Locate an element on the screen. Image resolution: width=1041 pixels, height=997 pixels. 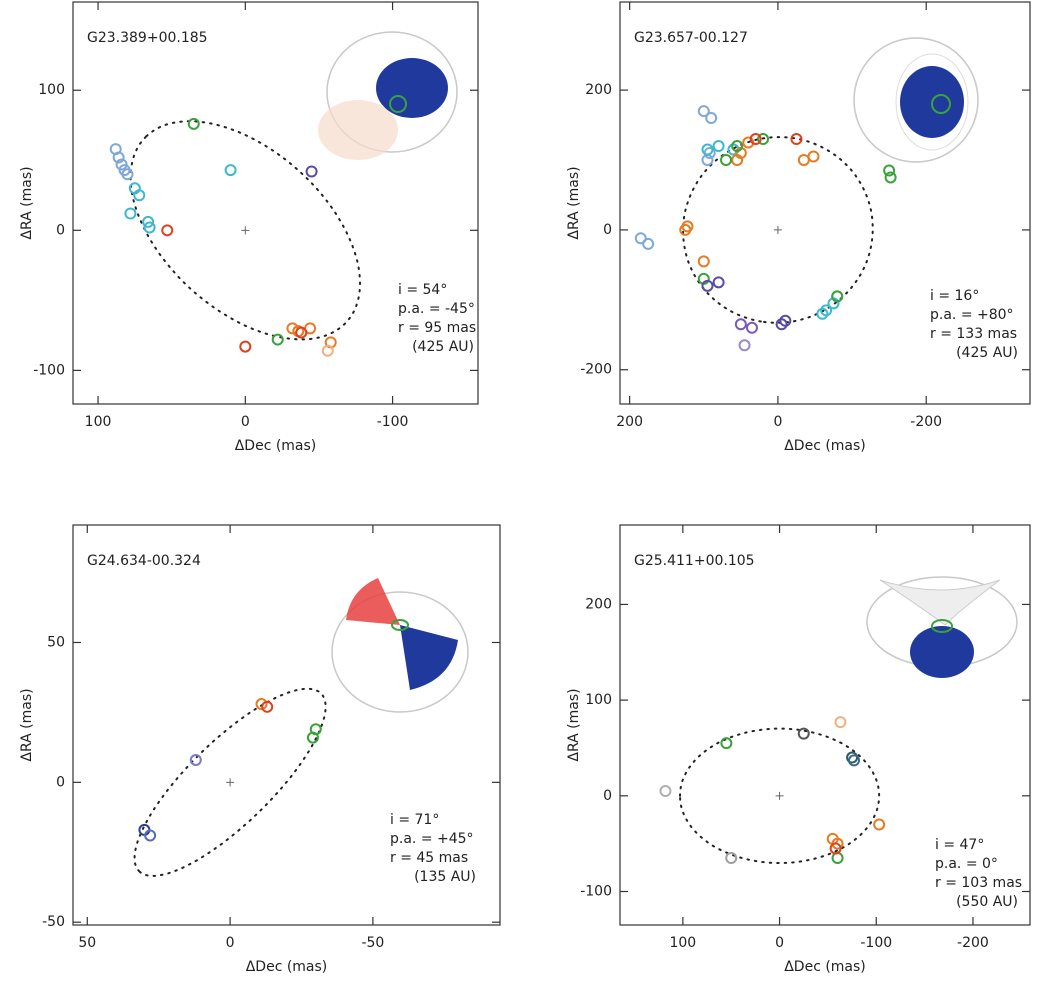
model-annotation: r = 45 mas is located at coordinates (429, 858).